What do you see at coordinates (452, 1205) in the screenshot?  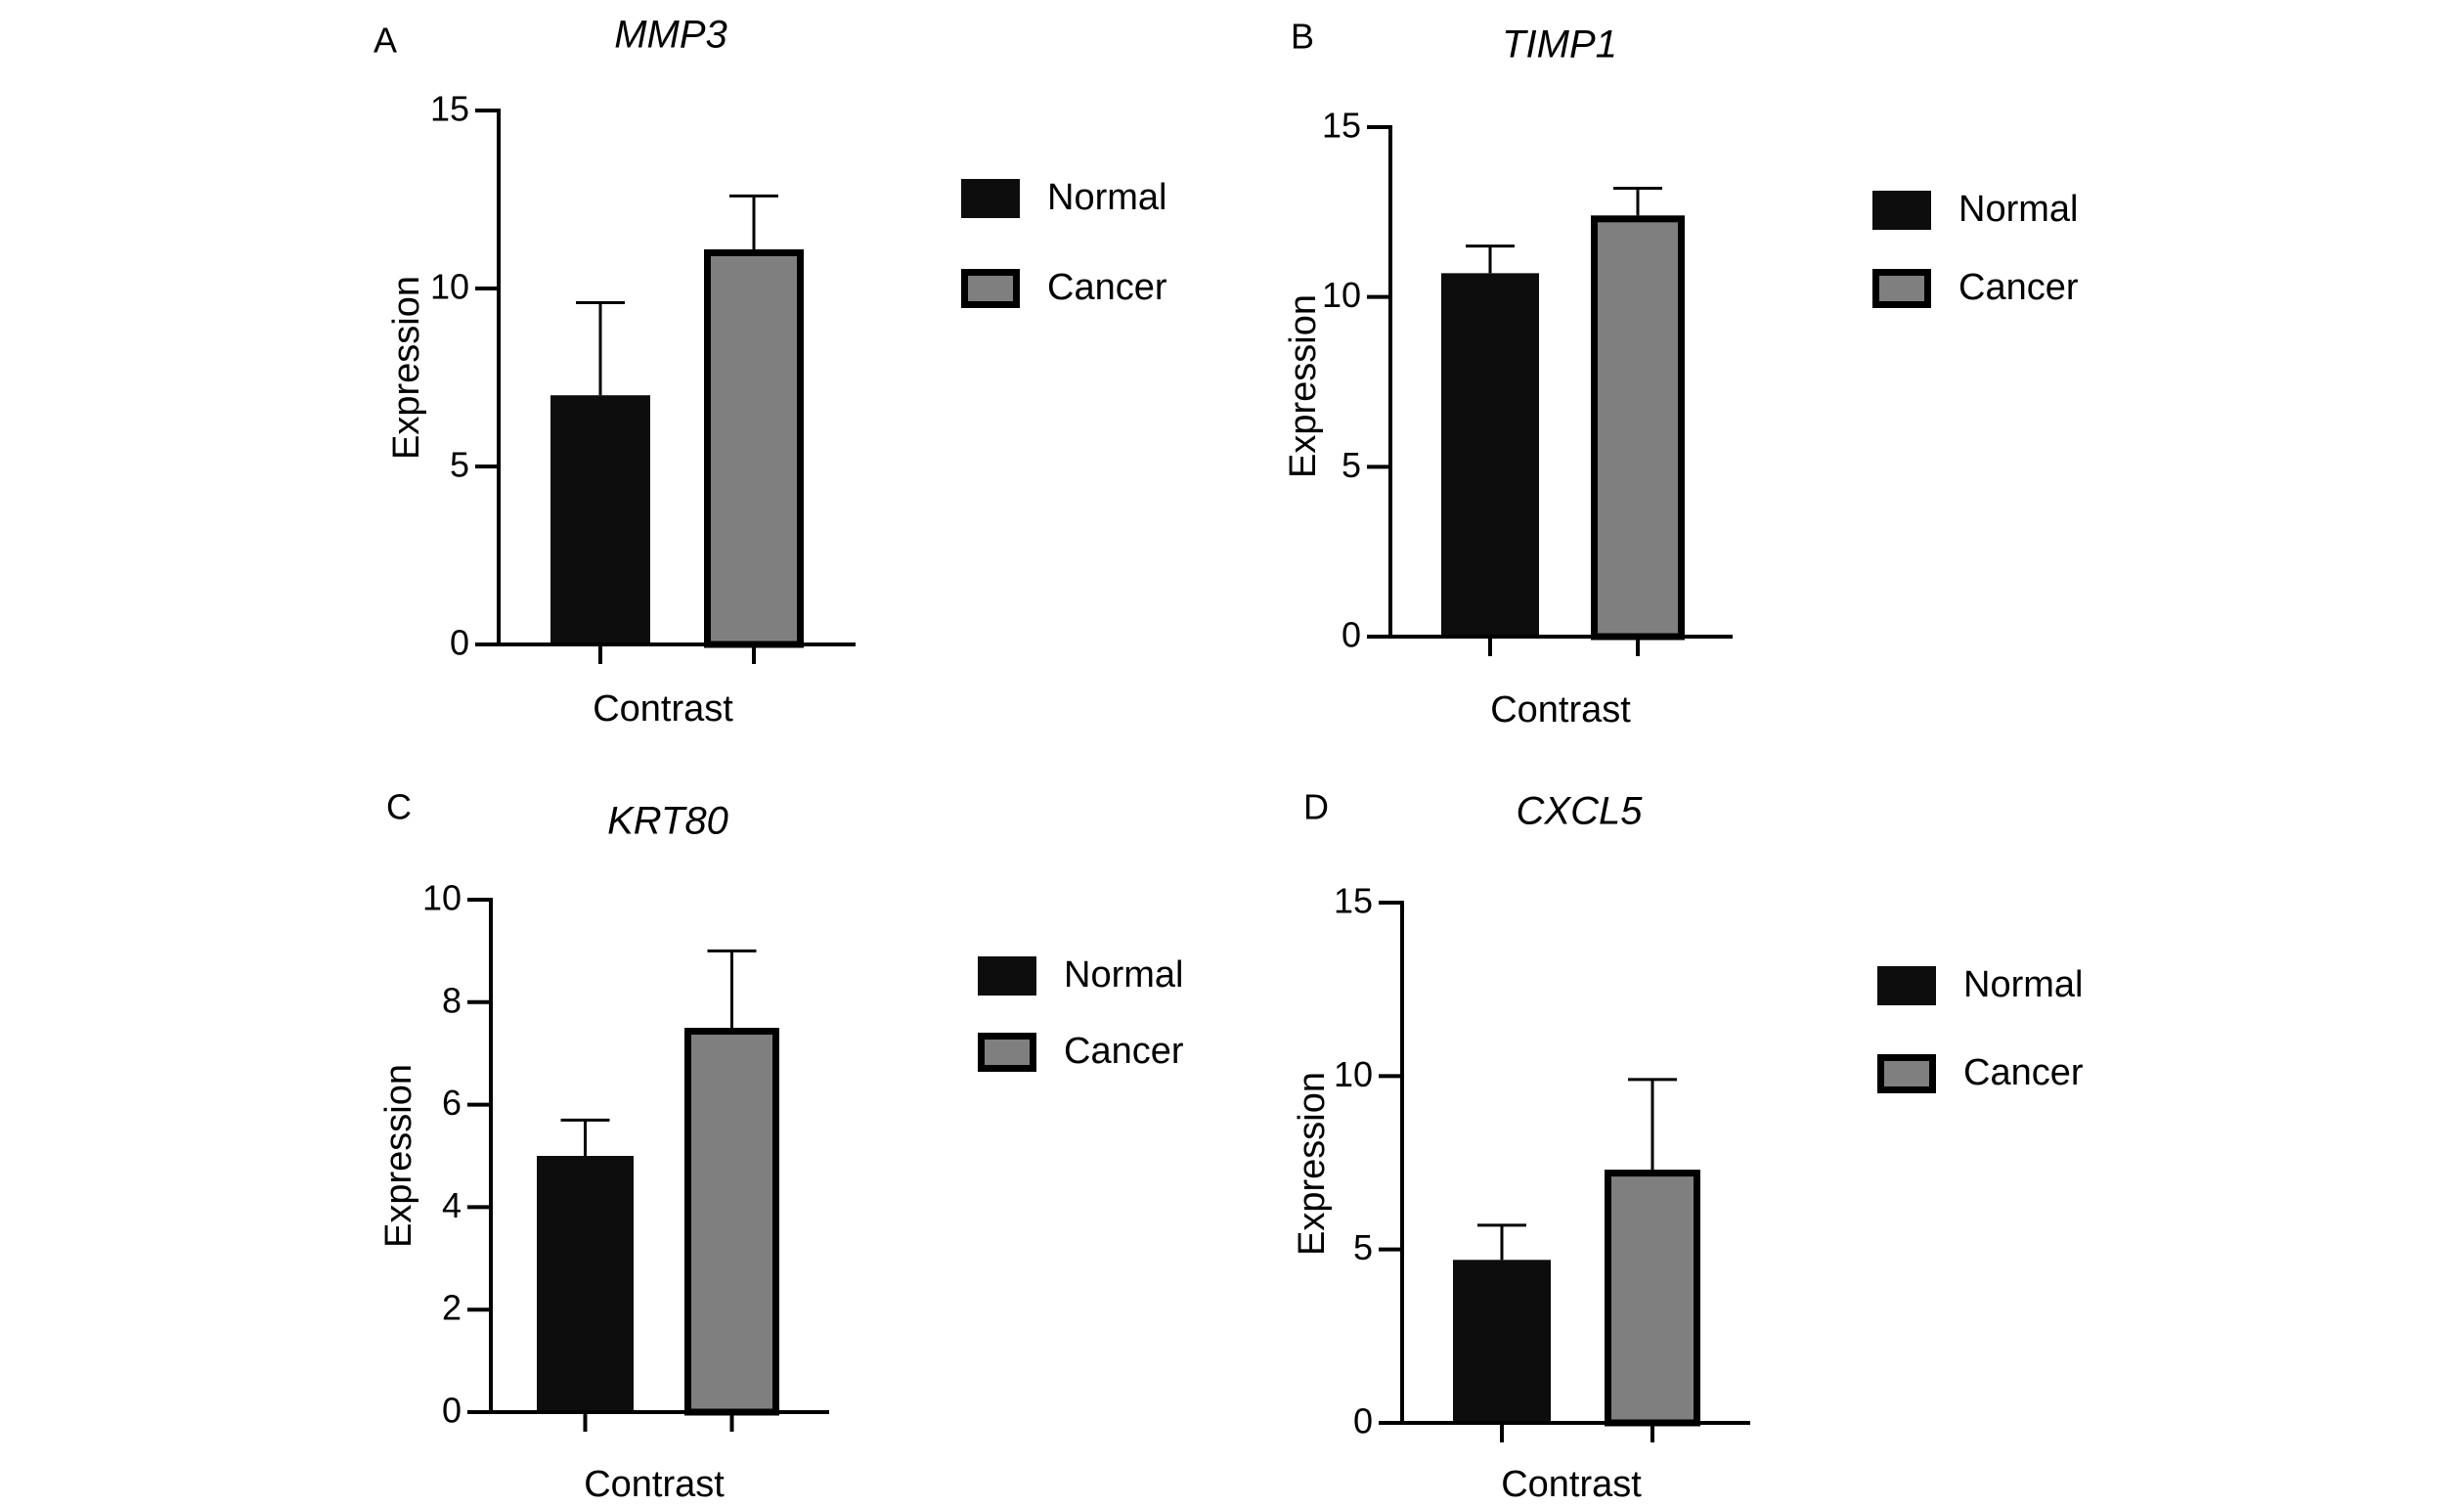 I see `y-tick-label: 4` at bounding box center [452, 1205].